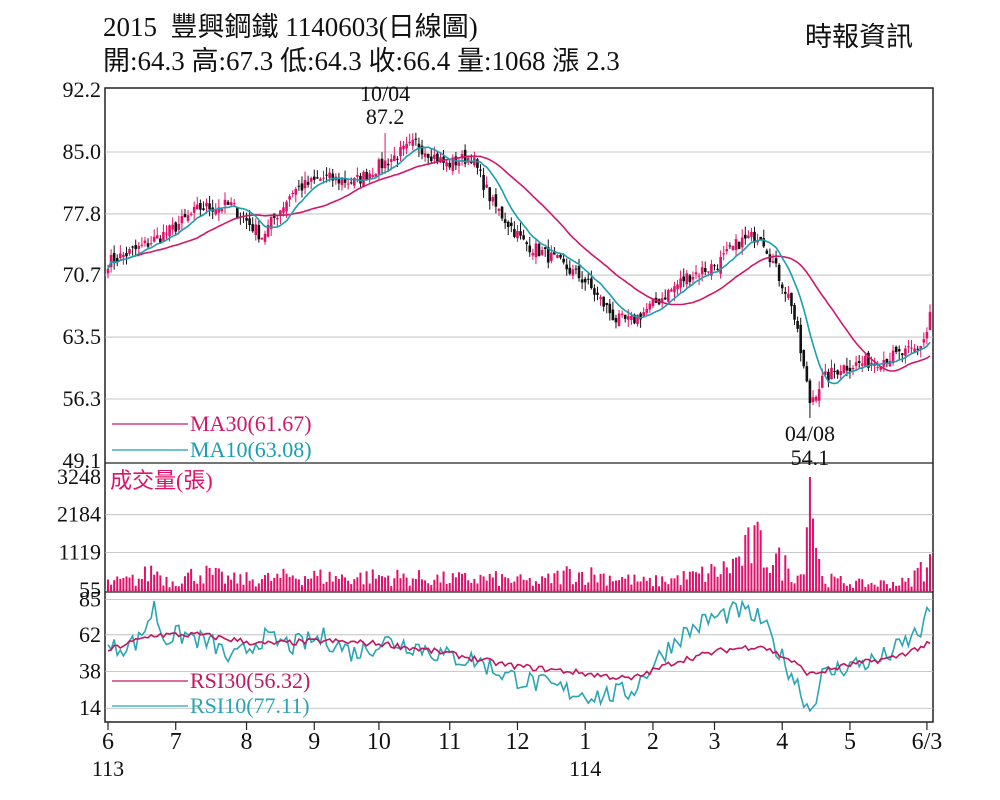  Describe the element at coordinates (247, 742) in the screenshot. I see `x-axis-tick-label: 8` at that location.